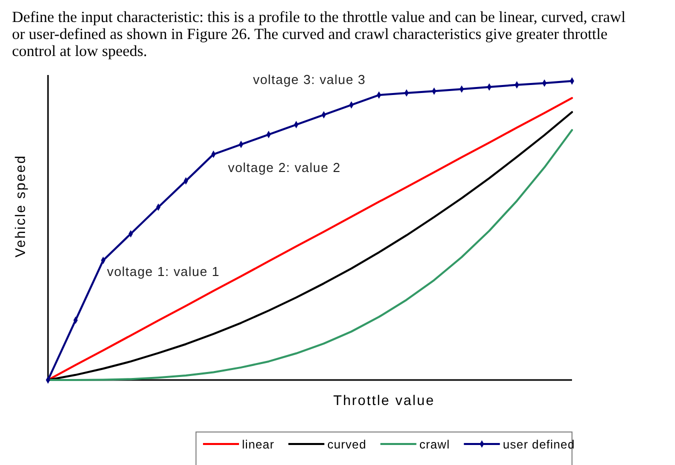  What do you see at coordinates (434, 445) in the screenshot?
I see `legend-label: crawl` at bounding box center [434, 445].